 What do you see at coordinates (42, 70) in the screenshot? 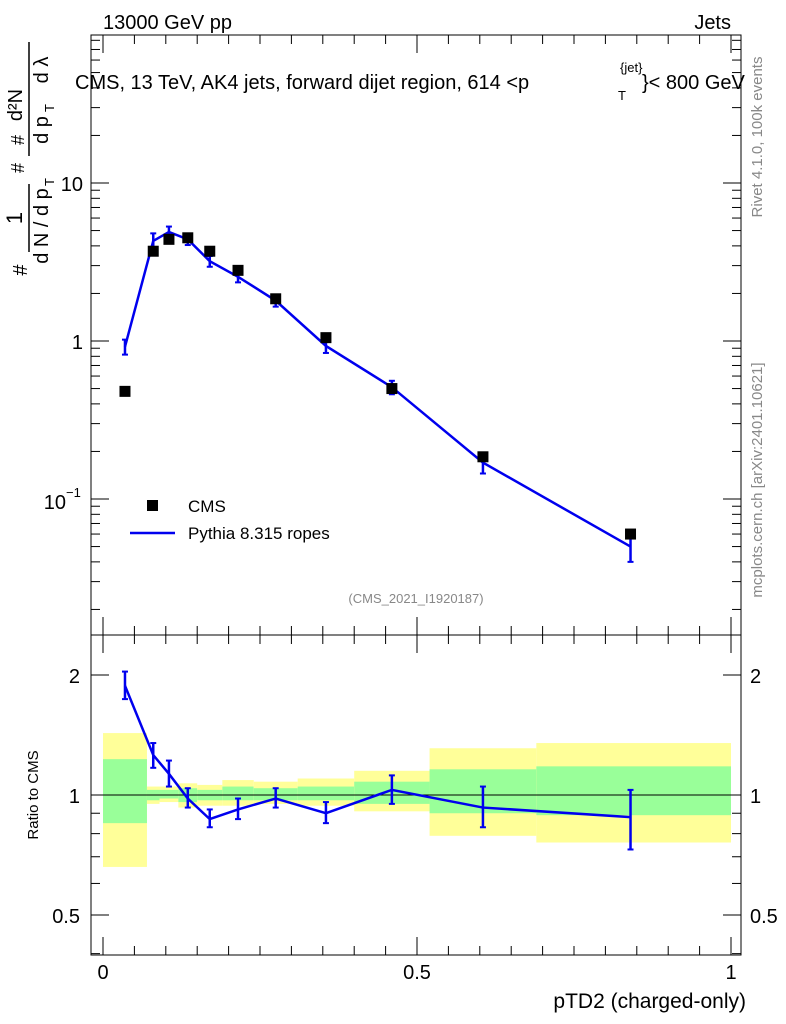
I see `y-label-frac2-tail: d λ` at bounding box center [42, 70].